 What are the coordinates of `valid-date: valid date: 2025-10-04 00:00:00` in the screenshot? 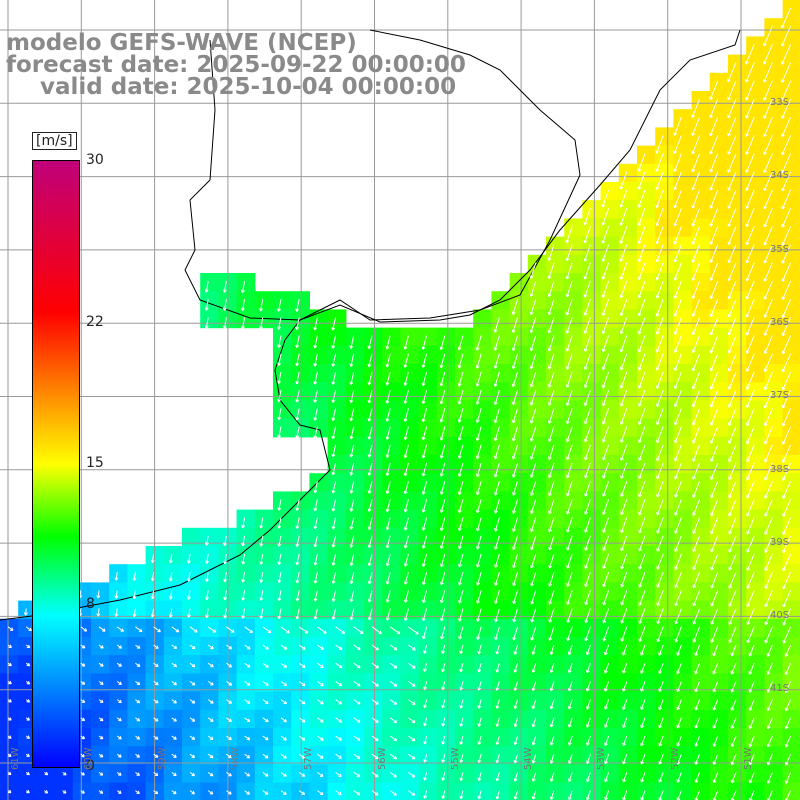 It's located at (248, 87).